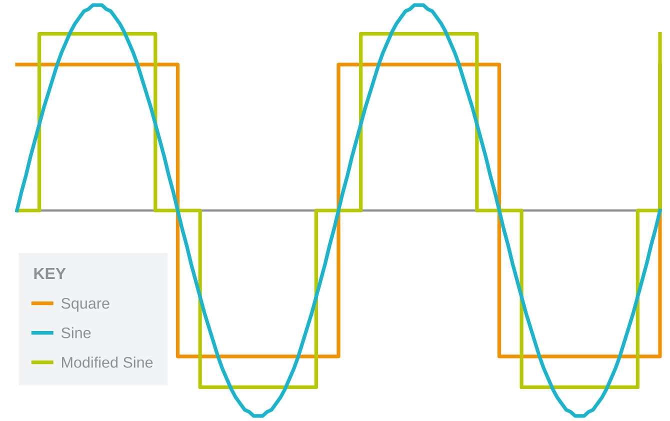 This screenshot has width=670, height=421. What do you see at coordinates (107, 362) in the screenshot?
I see `legend-label: Modified Sine` at bounding box center [107, 362].